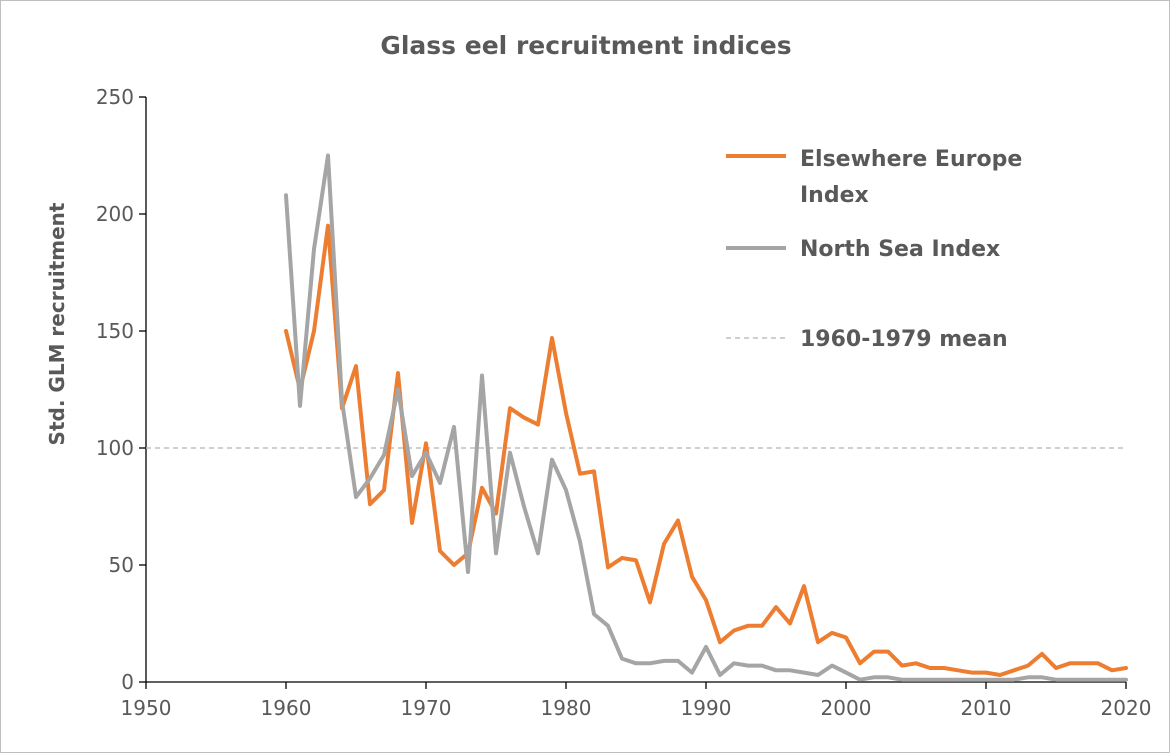 The height and width of the screenshot is (753, 1170). What do you see at coordinates (115, 97) in the screenshot?
I see `y-tick-label: 250` at bounding box center [115, 97].